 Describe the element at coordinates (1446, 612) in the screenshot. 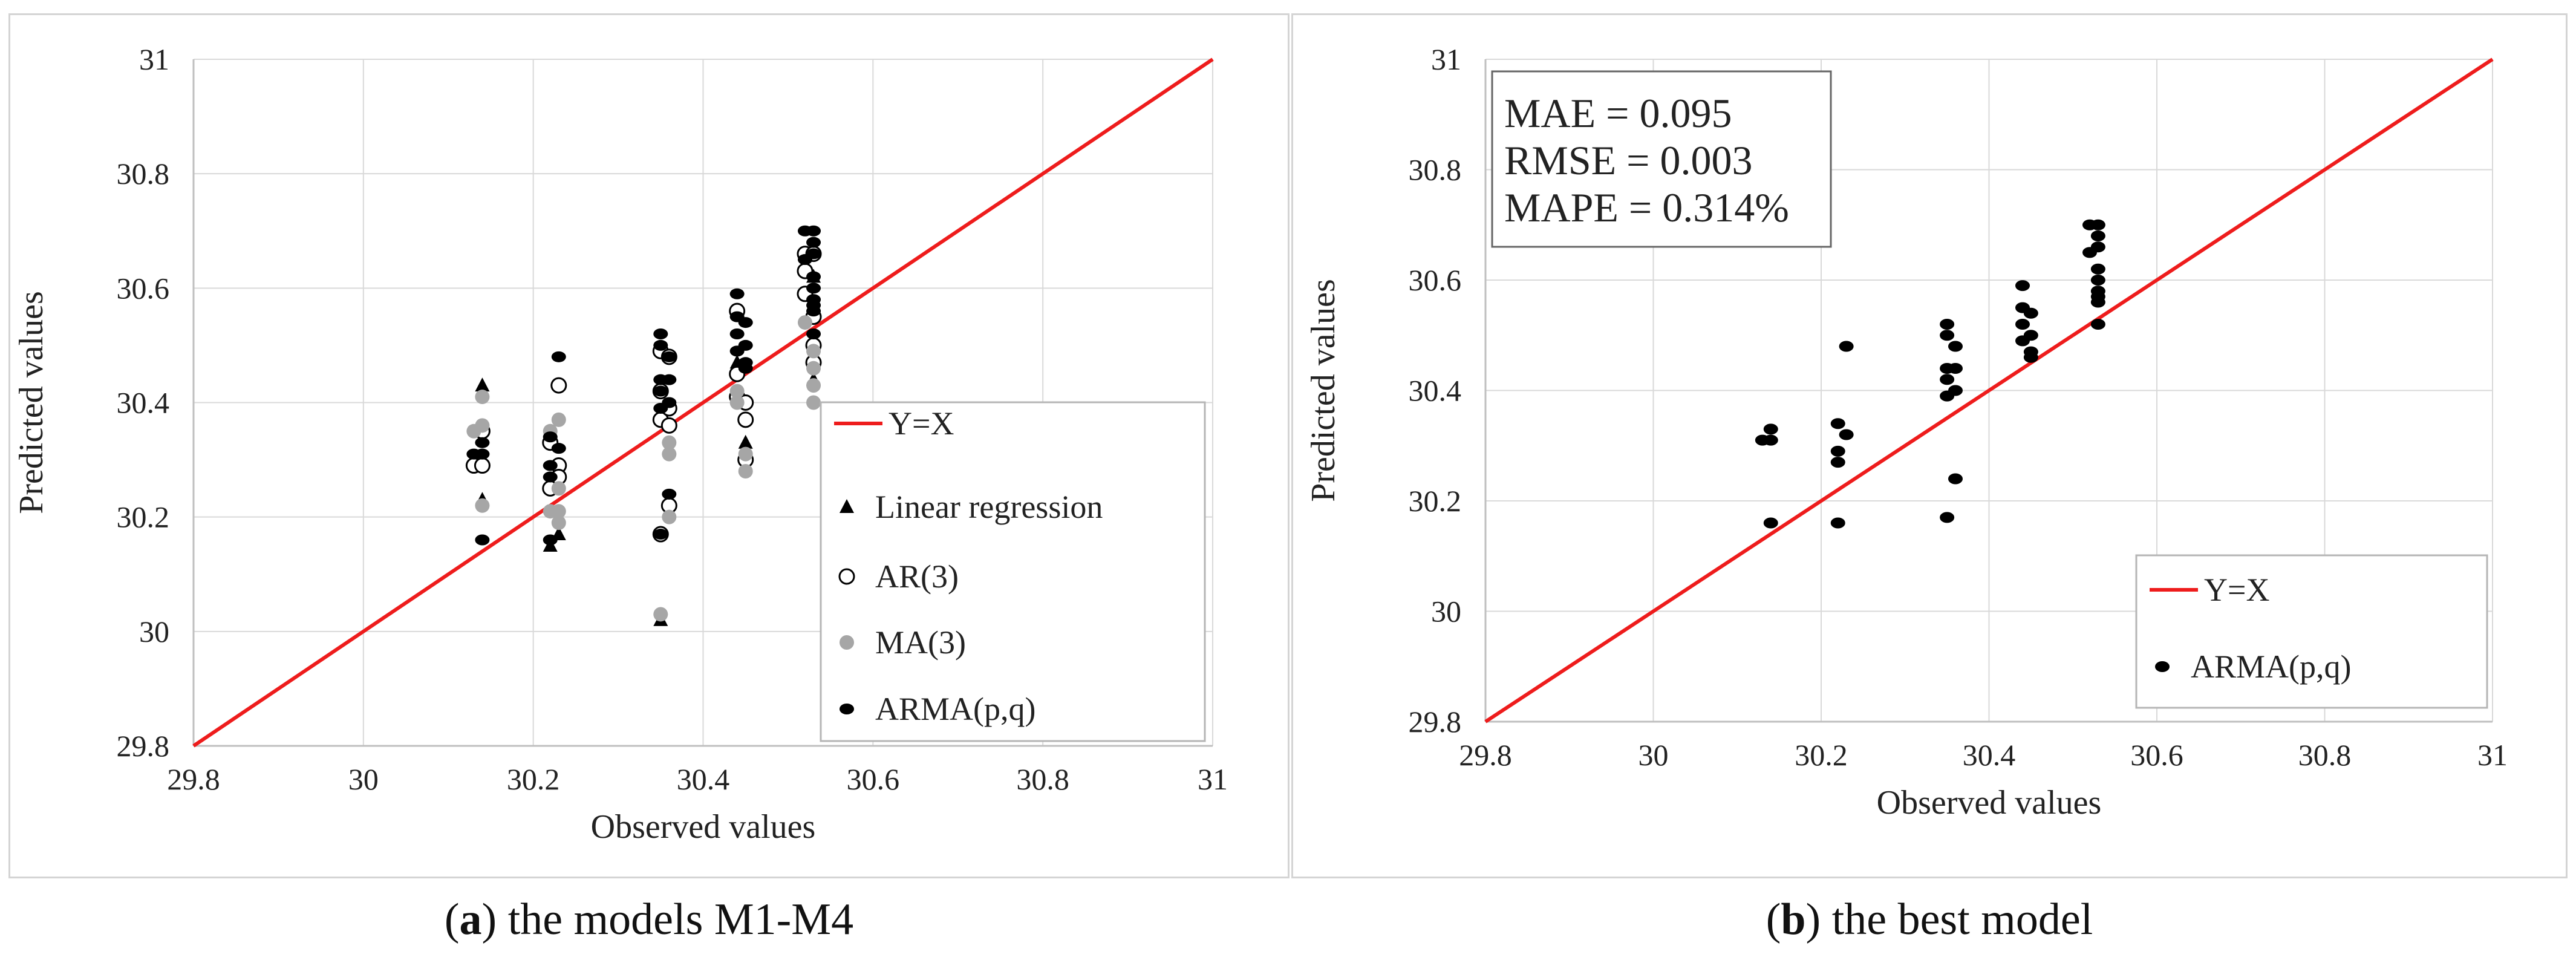

I see `panel-b-y-tick-label: 30` at that location.